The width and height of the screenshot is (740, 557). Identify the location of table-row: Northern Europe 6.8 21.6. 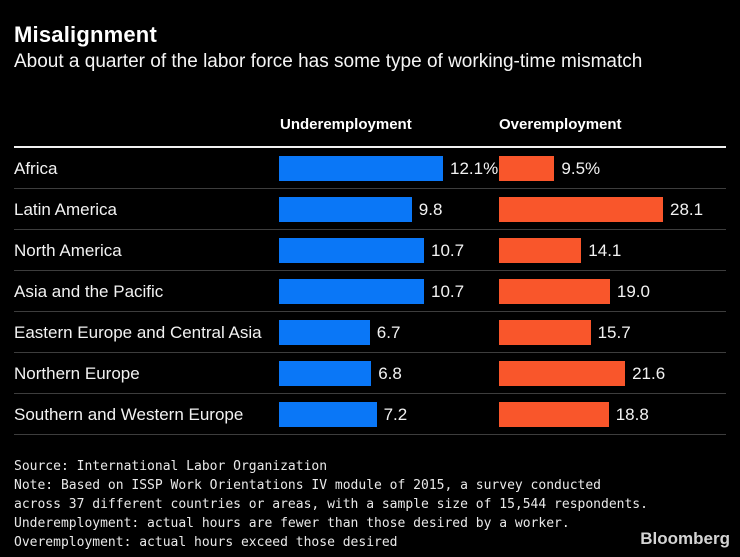
(370, 373).